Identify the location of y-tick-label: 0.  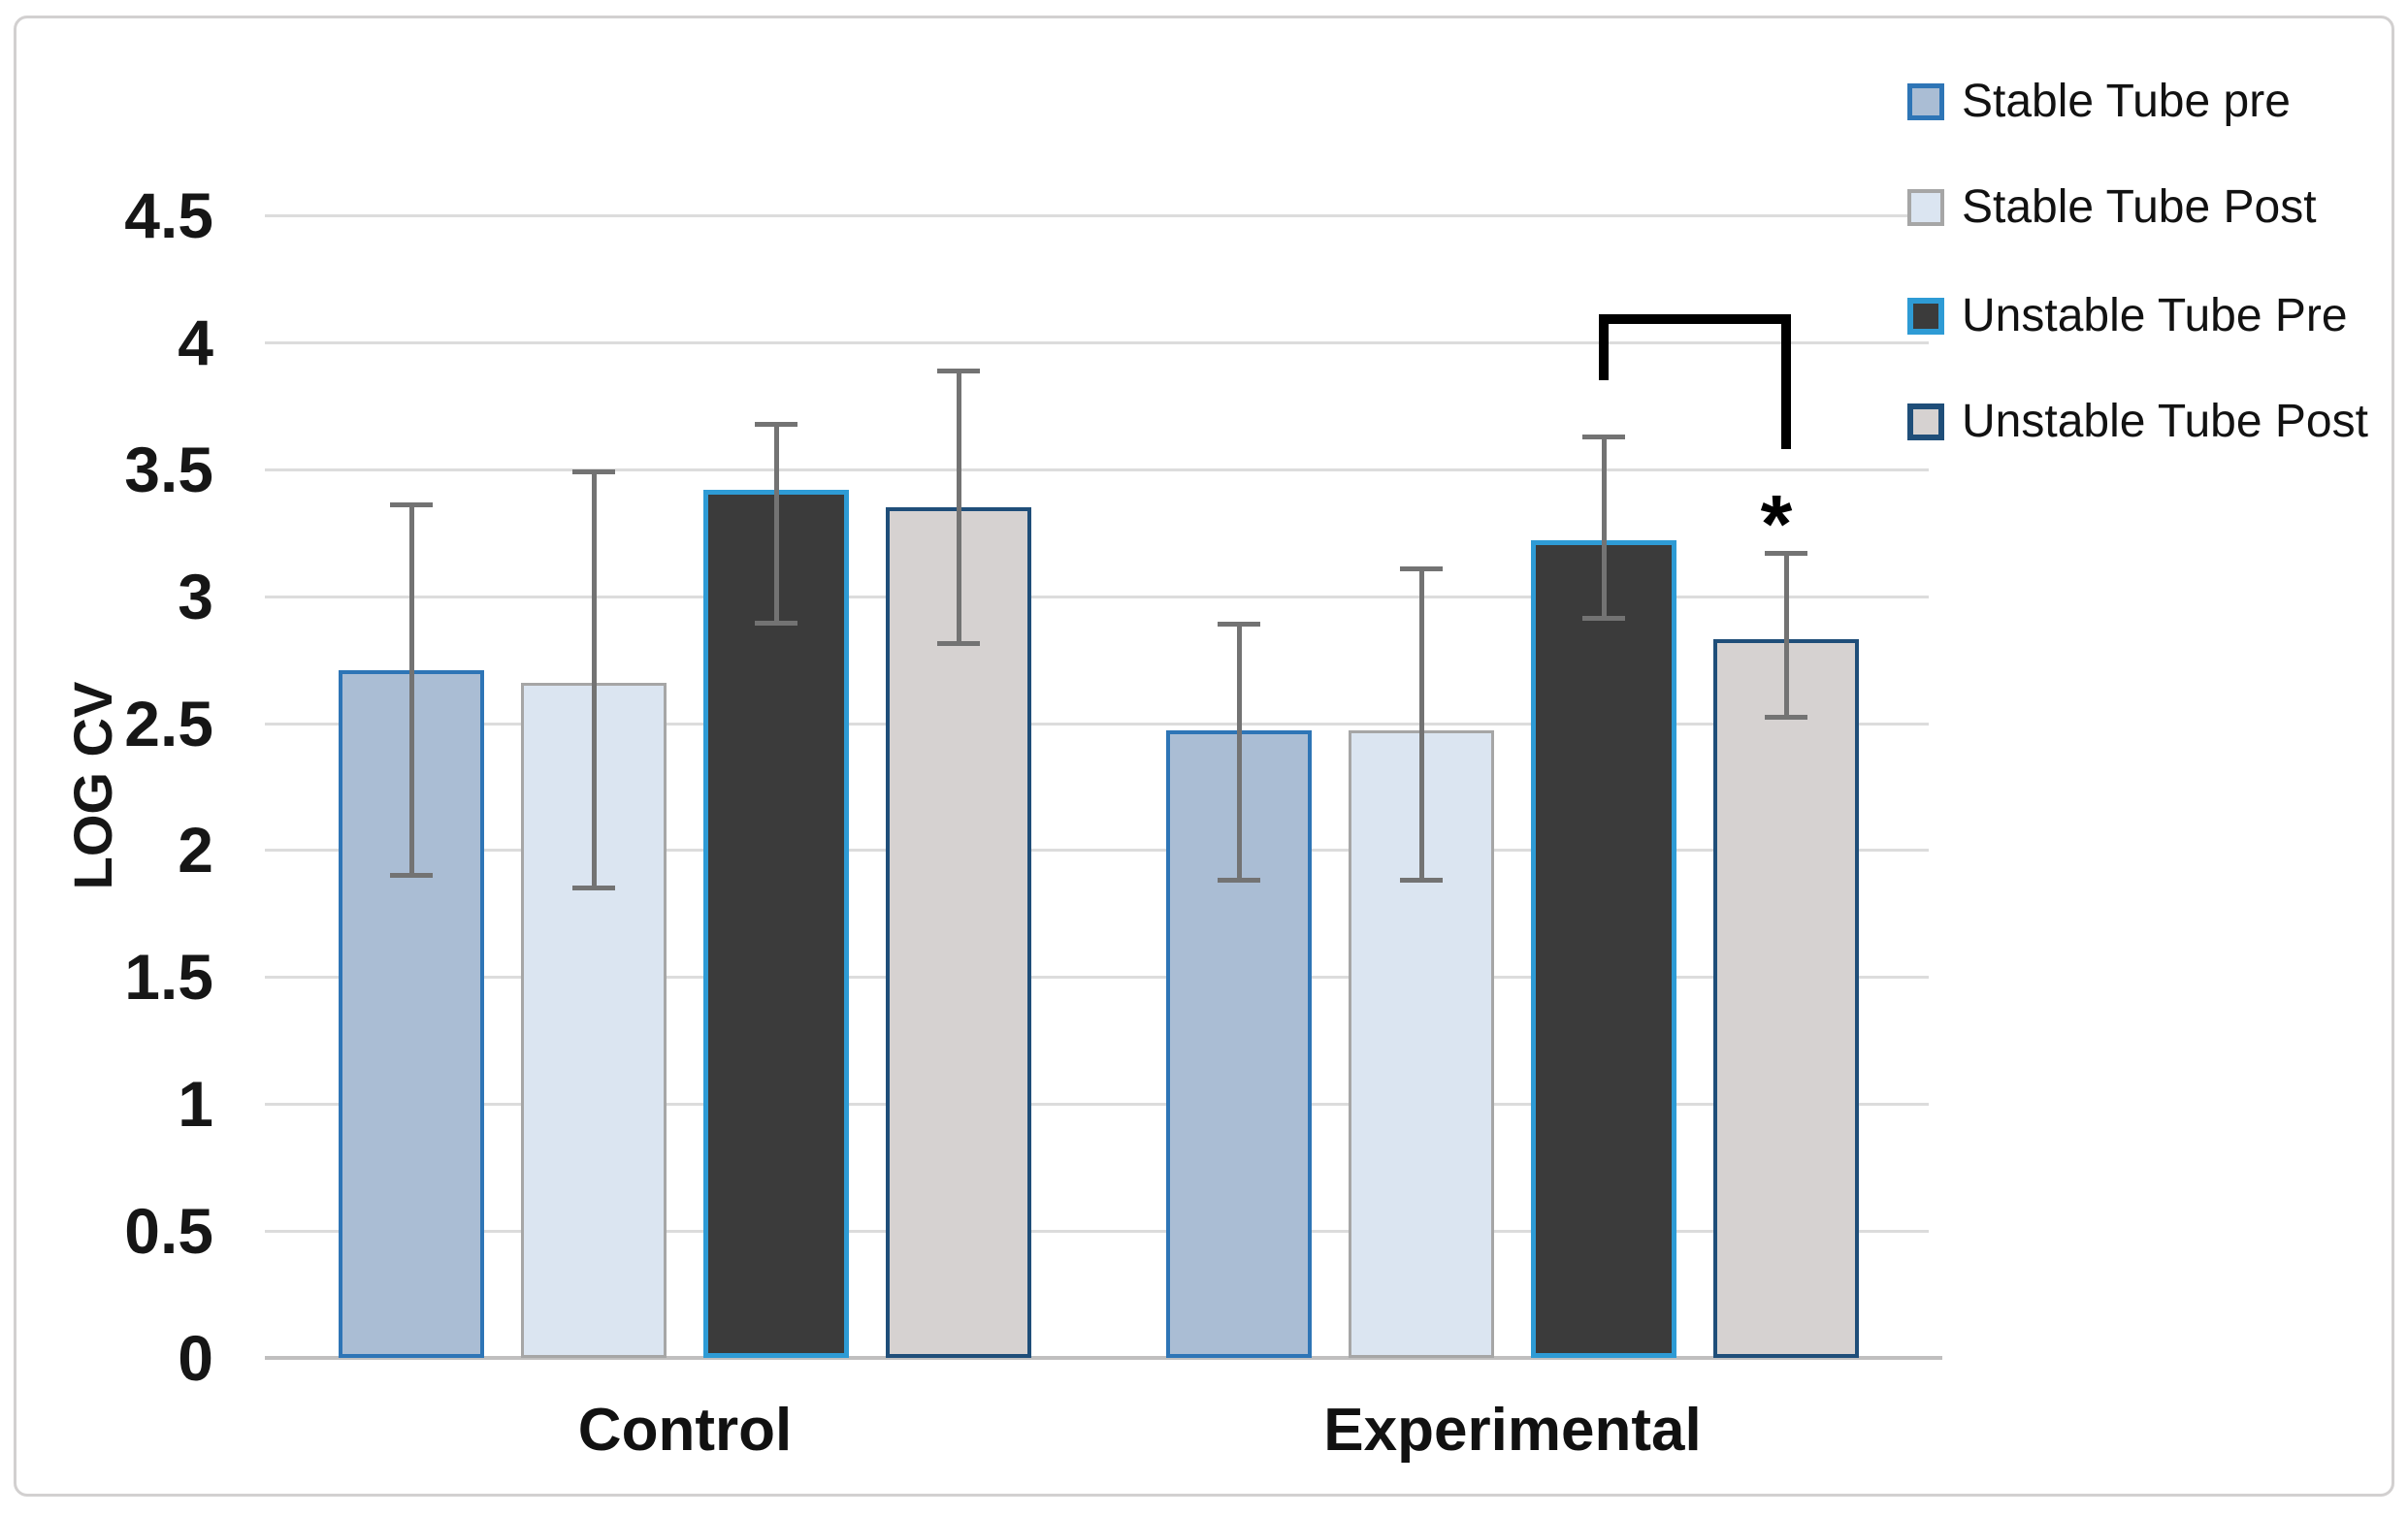
(195, 1358).